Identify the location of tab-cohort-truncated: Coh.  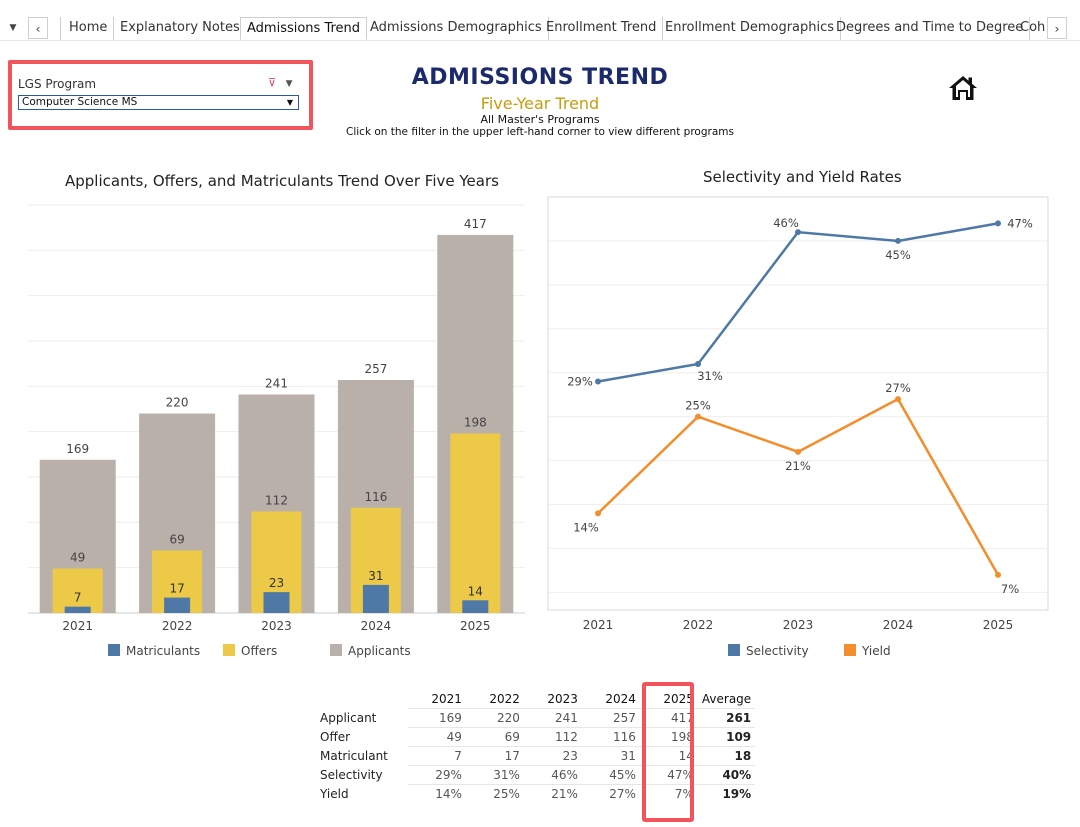
(1033, 27).